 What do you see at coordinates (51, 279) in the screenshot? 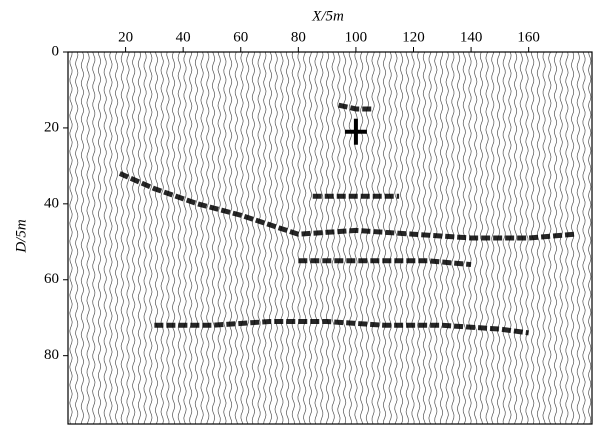
I see `y-tick-label: 60` at bounding box center [51, 279].